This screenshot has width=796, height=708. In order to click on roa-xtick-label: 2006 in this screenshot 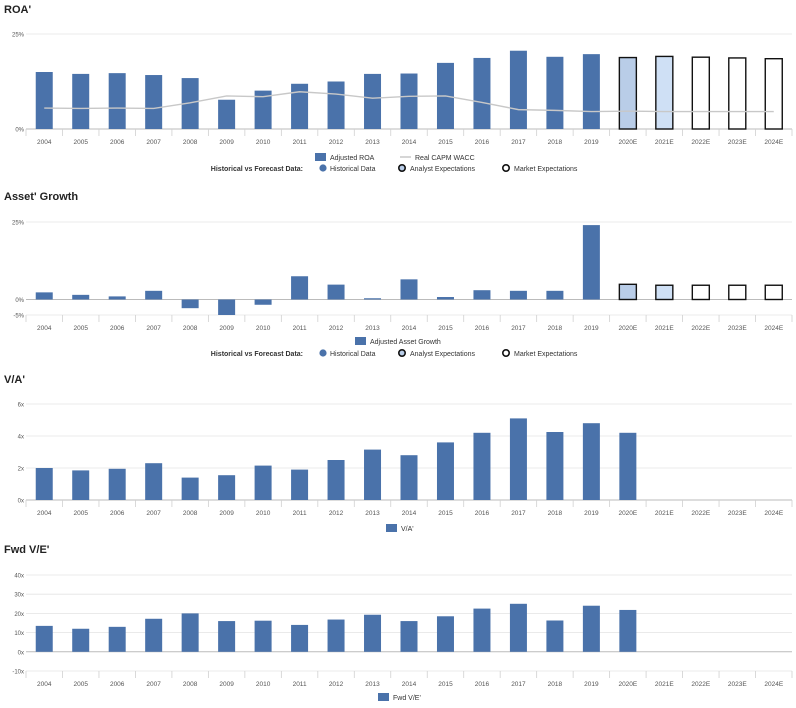, I will do `click(117, 142)`.